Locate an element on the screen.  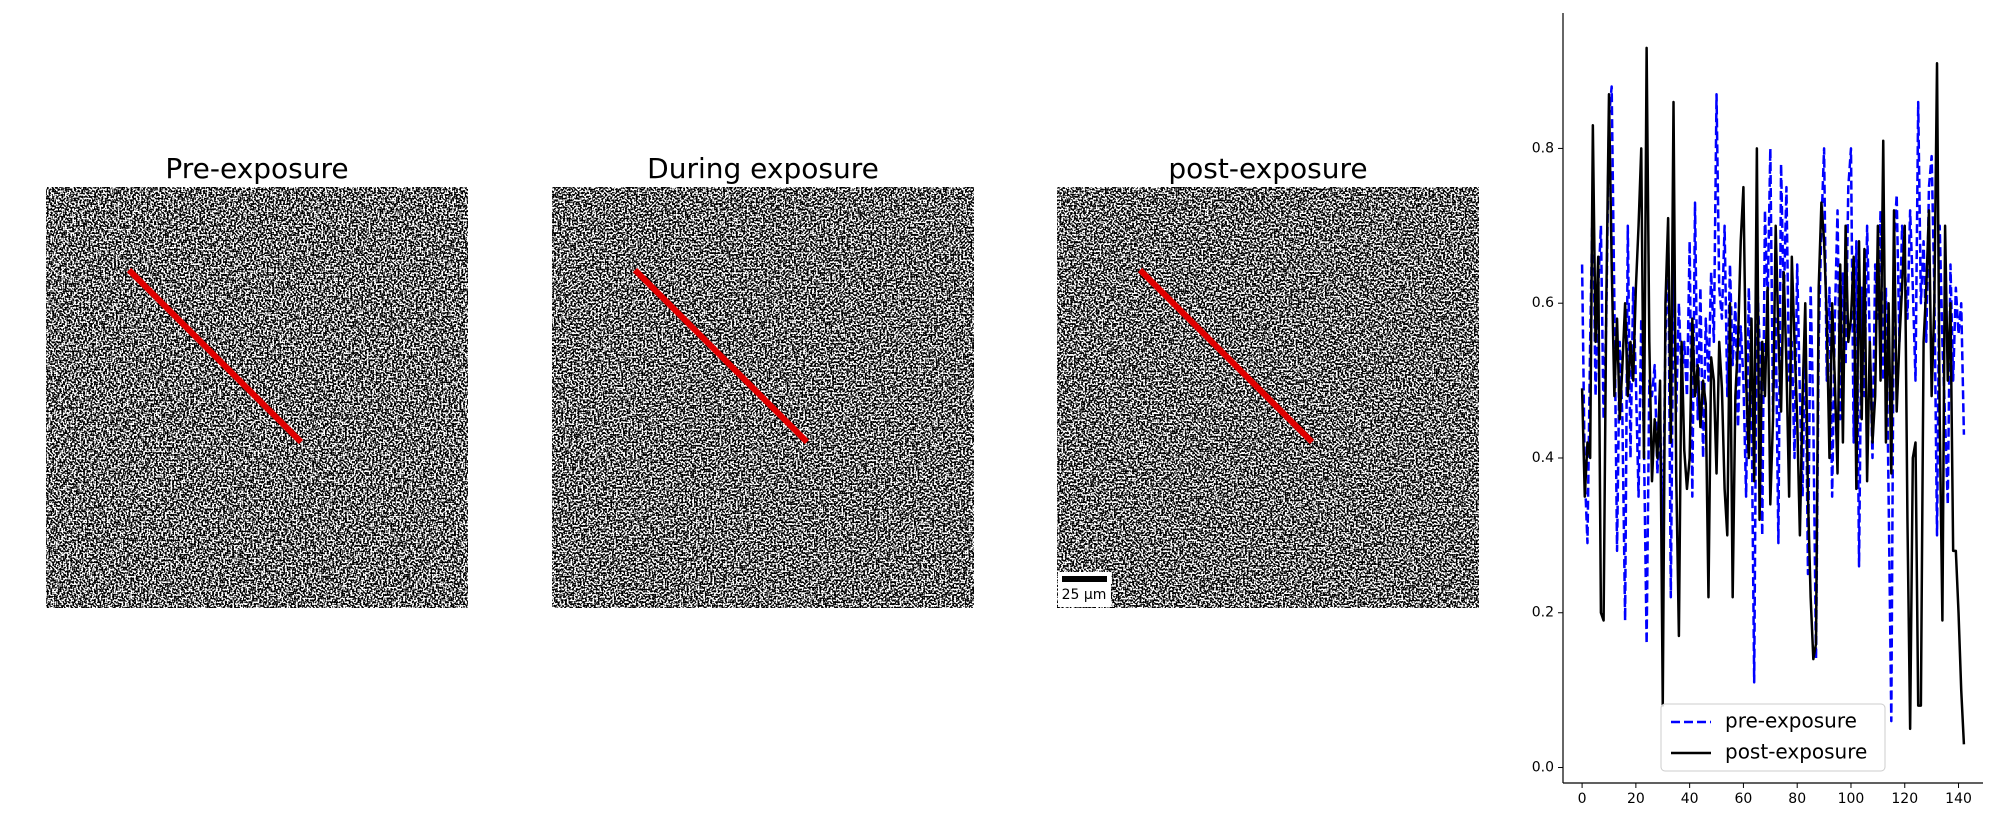
x-tick-label: 20 is located at coordinates (1636, 799).